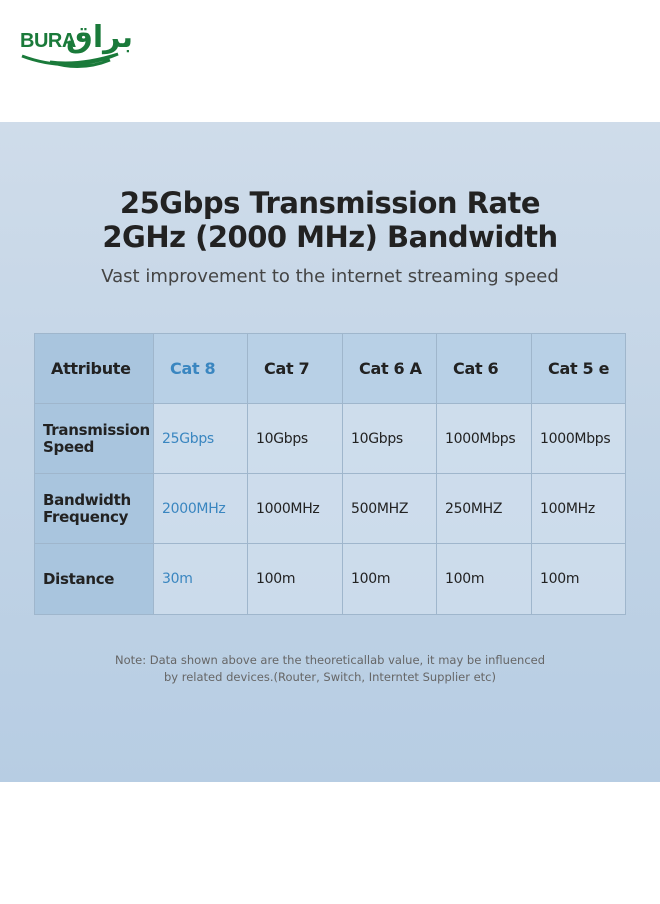 This screenshot has height=904, width=660. I want to click on row-header: Bandwidth Frequency, so click(94, 508).